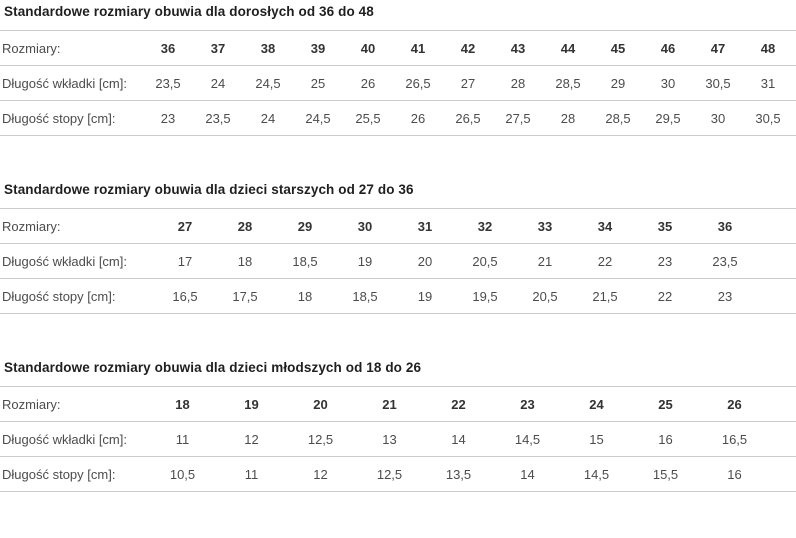 This screenshot has height=538, width=796. What do you see at coordinates (389, 404) in the screenshot?
I see `size-header-cell: 21` at bounding box center [389, 404].